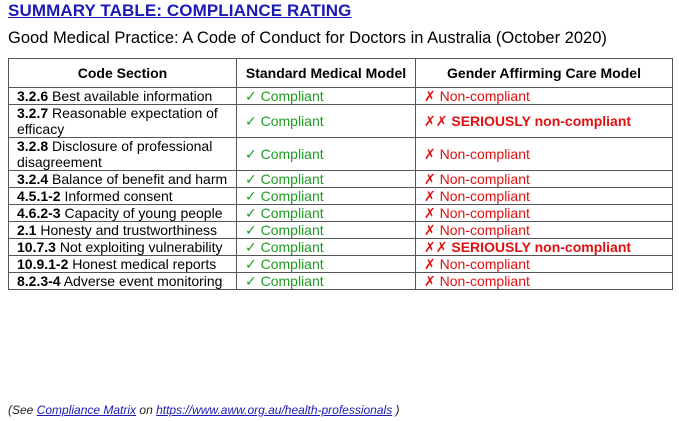  Describe the element at coordinates (39, 213) in the screenshot. I see `code-number: 4.6.2-3` at that location.